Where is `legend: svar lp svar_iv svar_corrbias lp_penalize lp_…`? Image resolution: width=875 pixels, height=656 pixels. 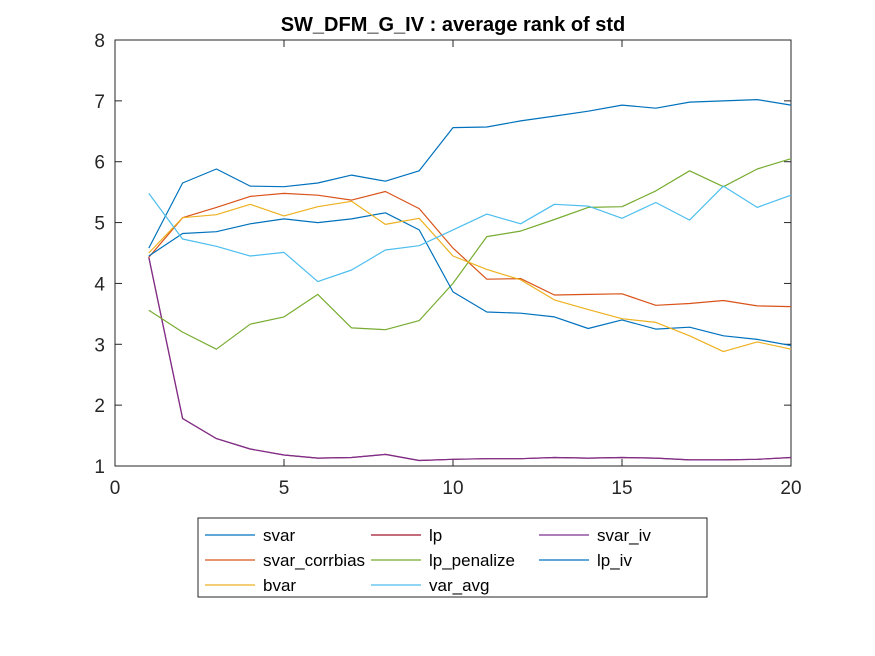
legend: svar lp svar_iv svar_corrbias lp_penalize lp_… is located at coordinates (452, 557).